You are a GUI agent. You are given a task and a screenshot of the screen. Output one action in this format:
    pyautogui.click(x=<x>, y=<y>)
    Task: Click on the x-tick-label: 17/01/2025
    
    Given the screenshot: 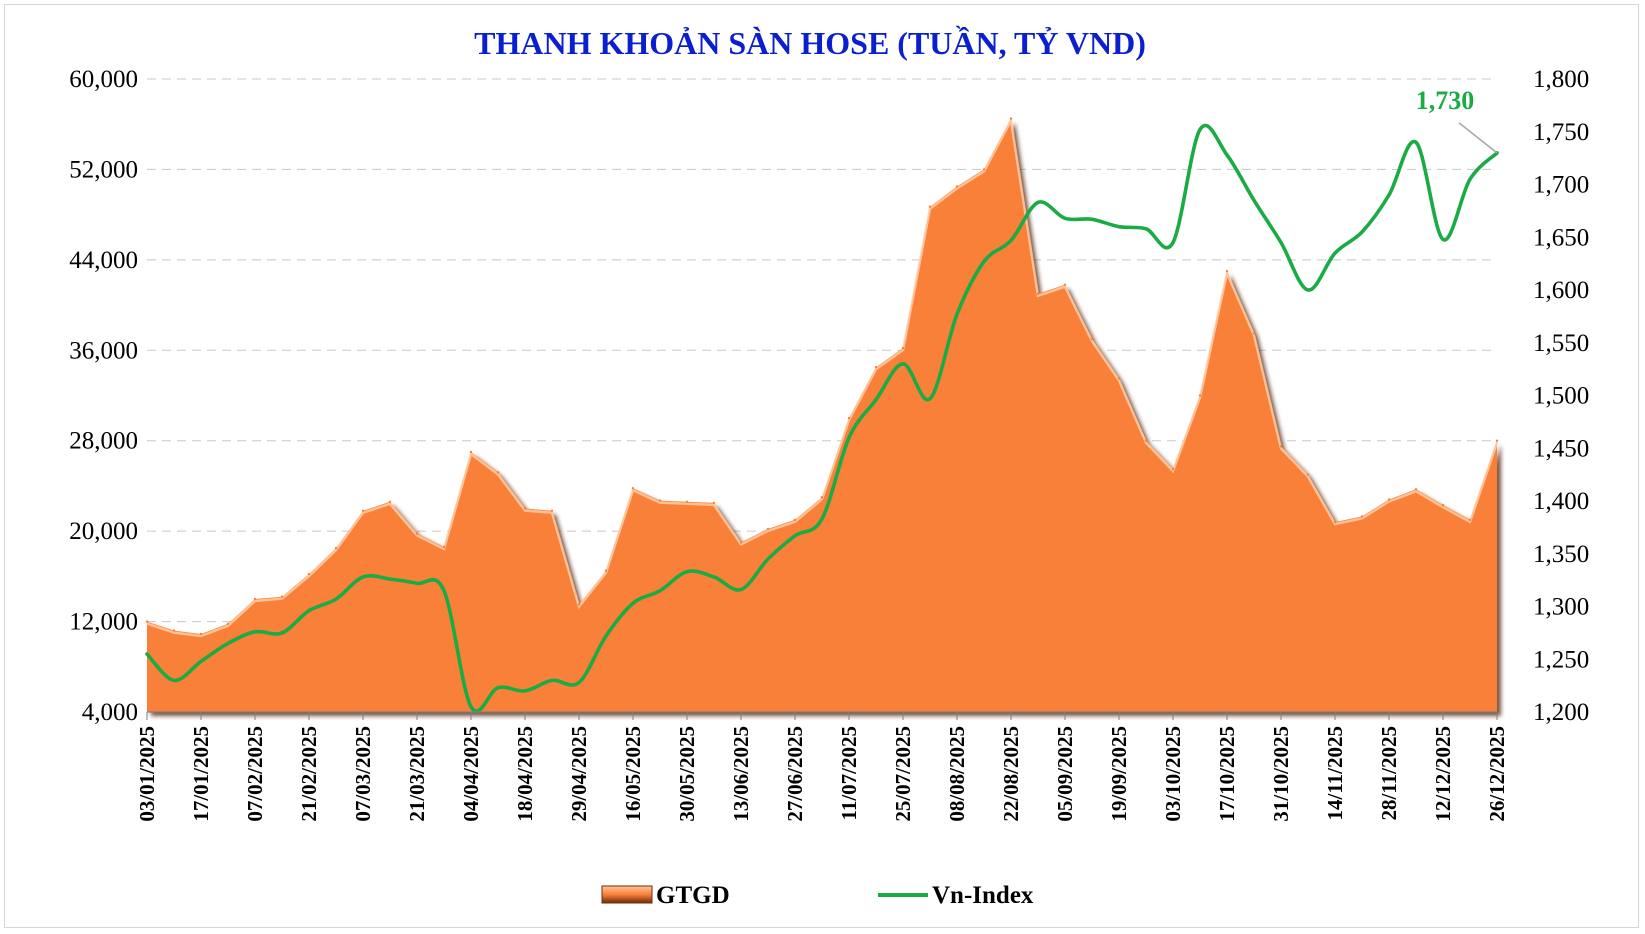 What is the action you would take?
    pyautogui.click(x=201, y=774)
    